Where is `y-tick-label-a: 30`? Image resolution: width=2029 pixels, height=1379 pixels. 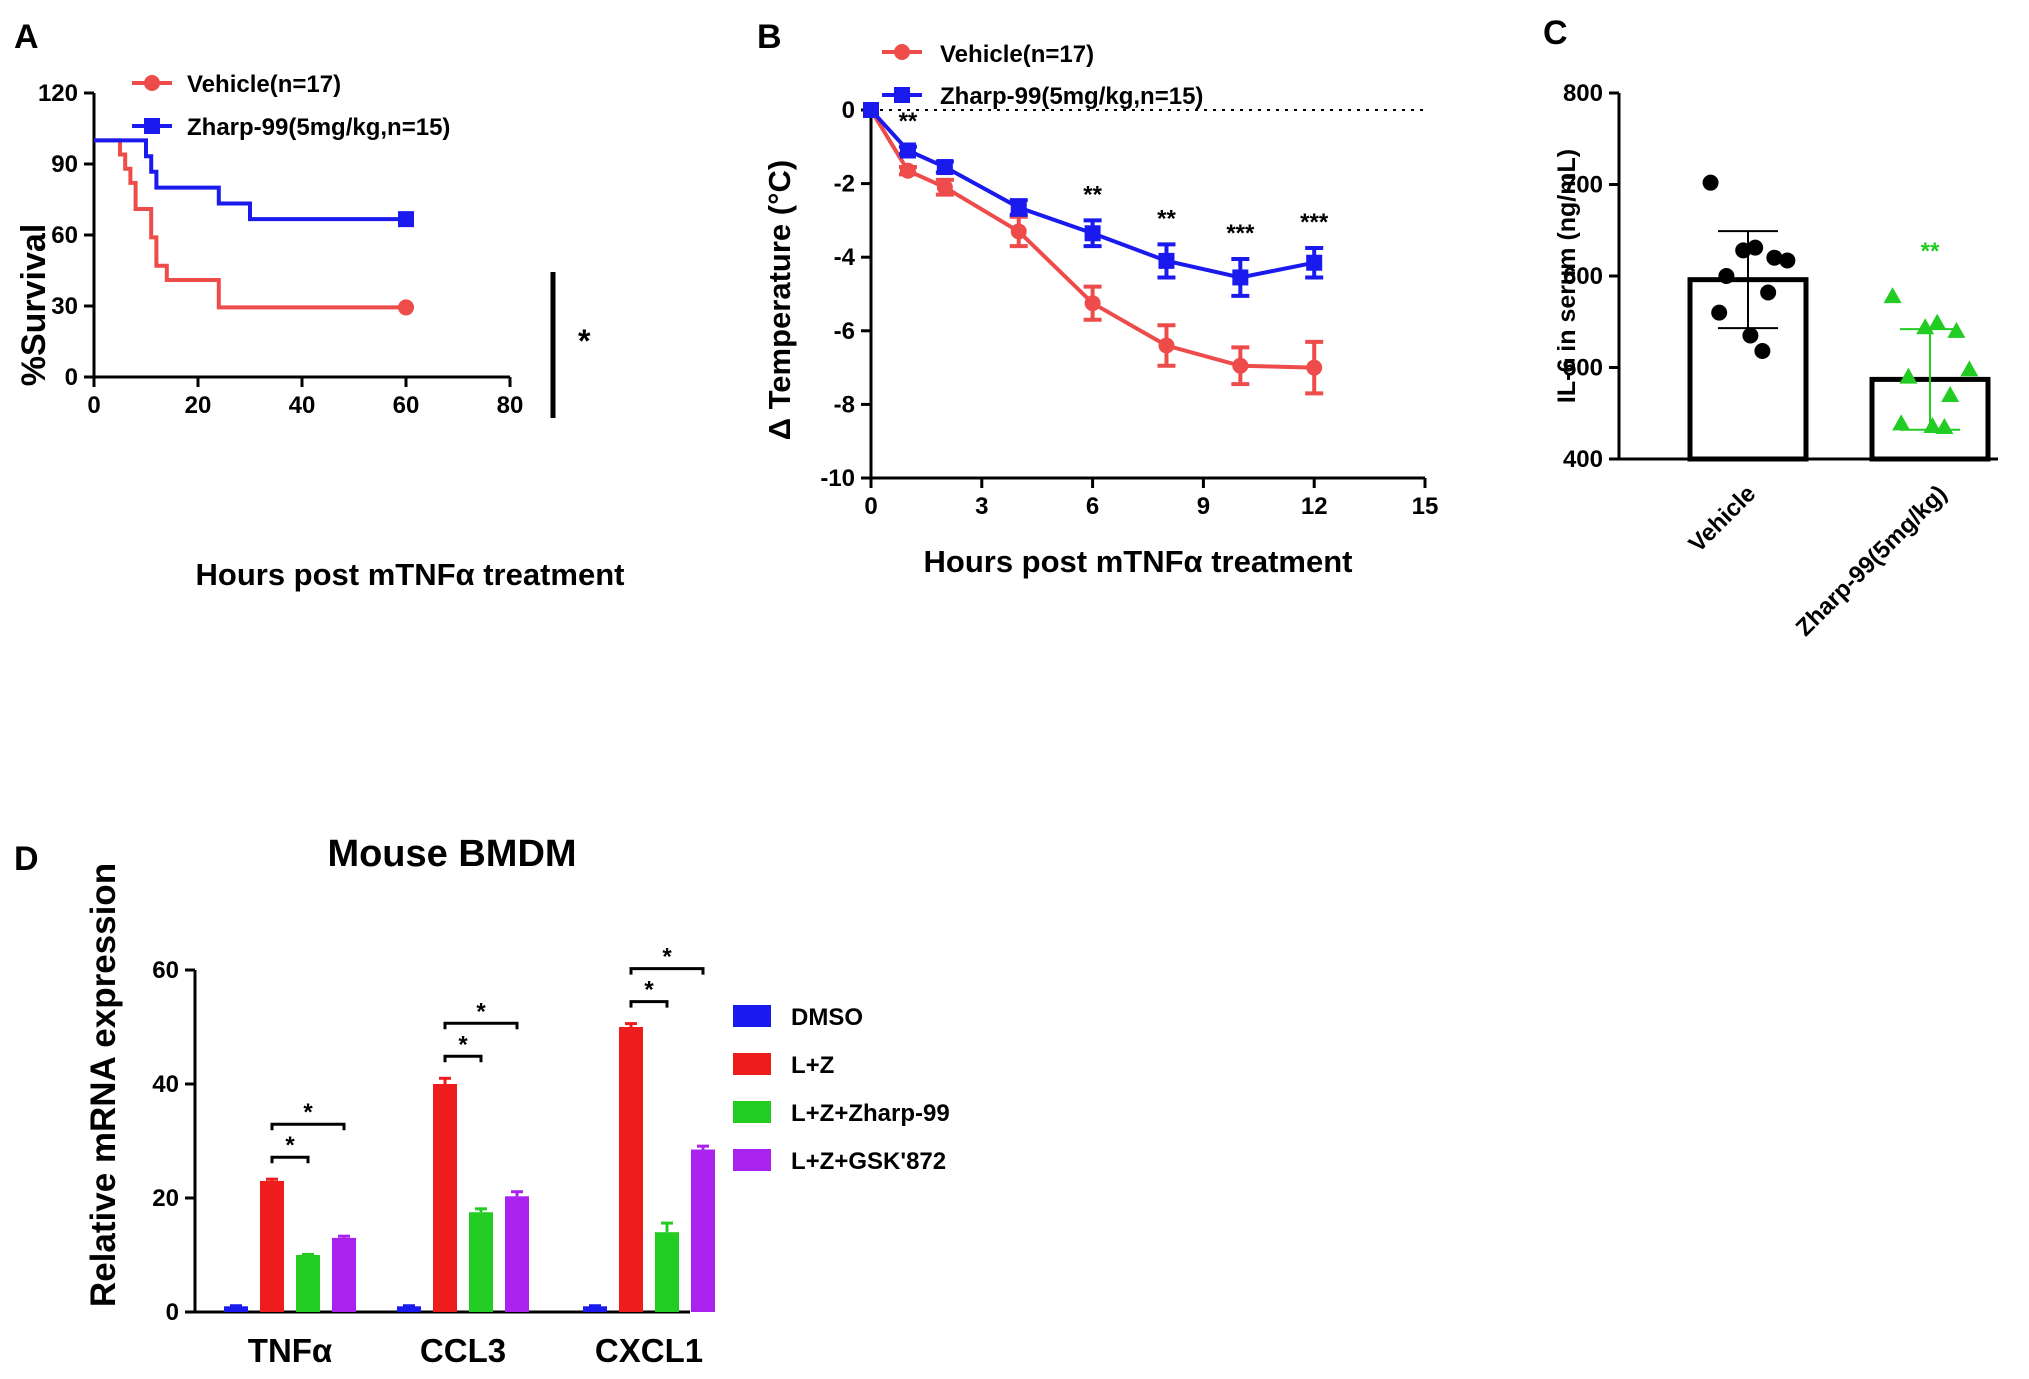 y-tick-label-a: 30 is located at coordinates (64, 306).